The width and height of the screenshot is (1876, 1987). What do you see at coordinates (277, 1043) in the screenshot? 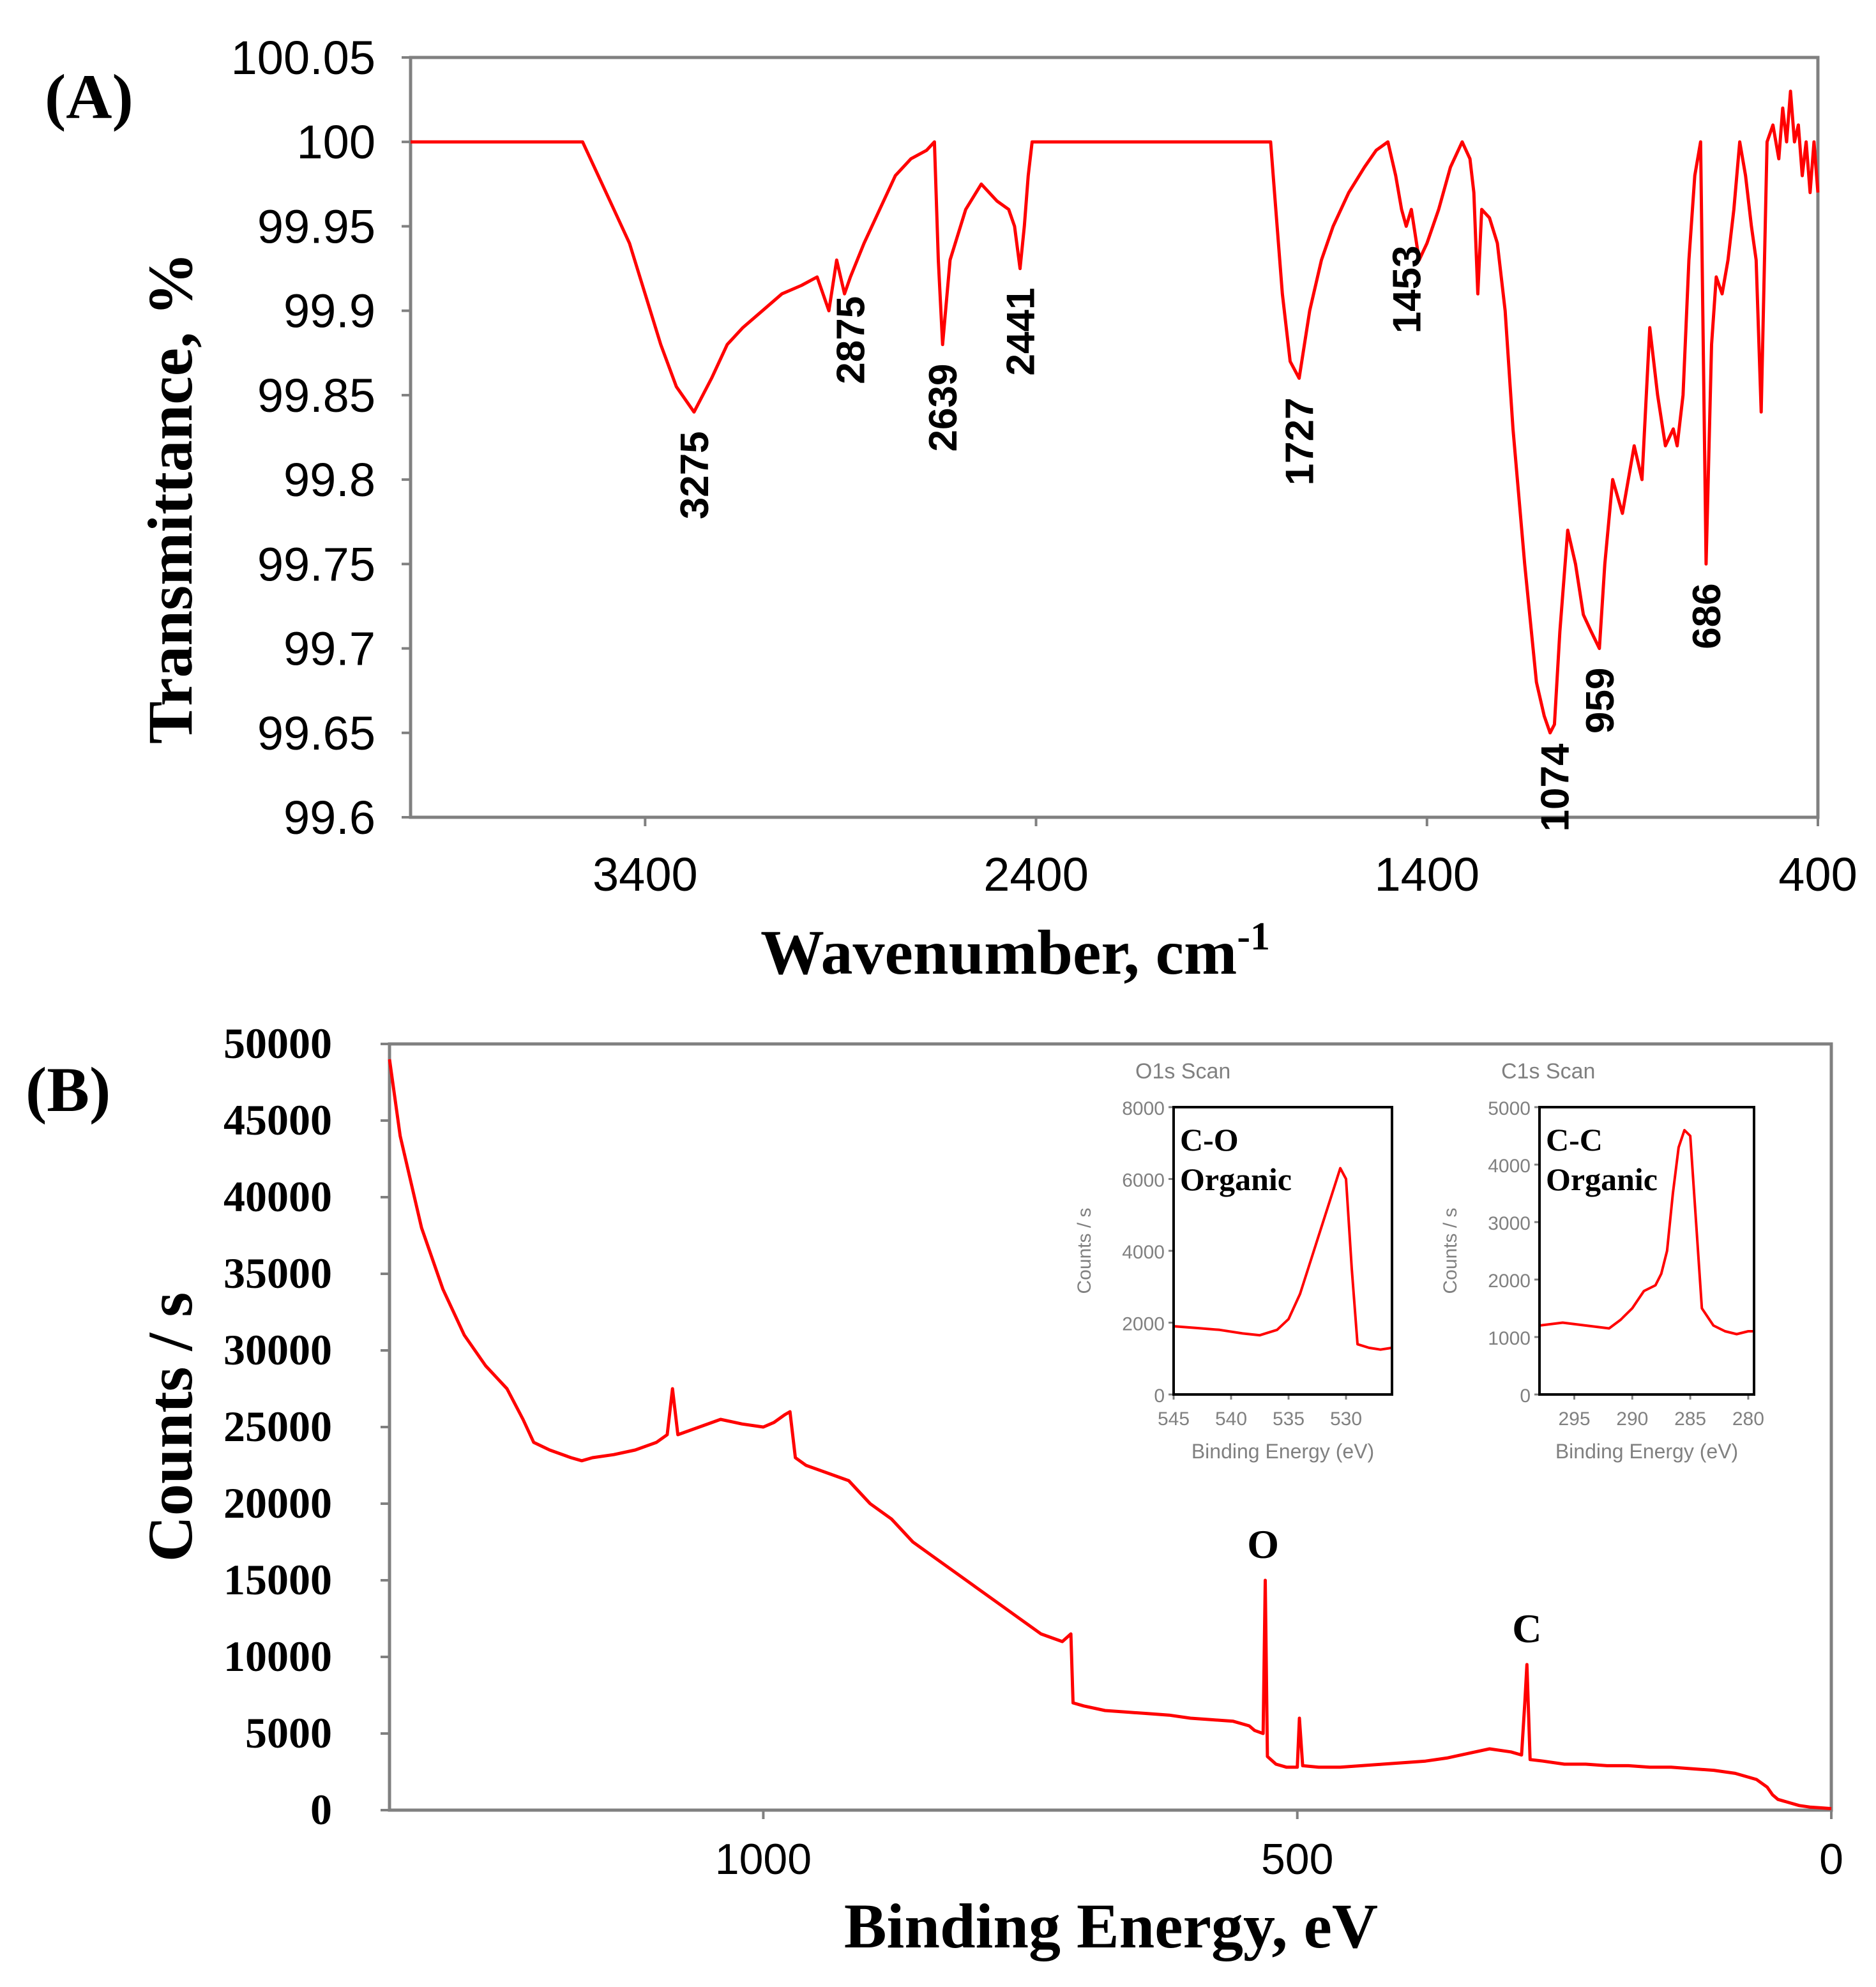
I see `panel-b-y-tick-label: 50000` at bounding box center [277, 1043].